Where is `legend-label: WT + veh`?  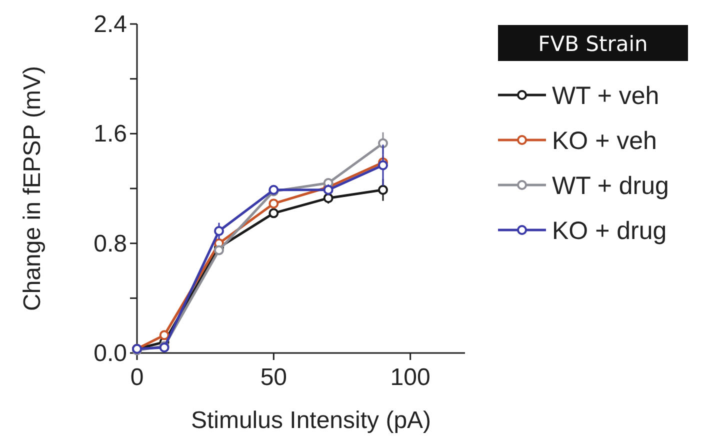
legend-label: WT + veh is located at coordinates (606, 96).